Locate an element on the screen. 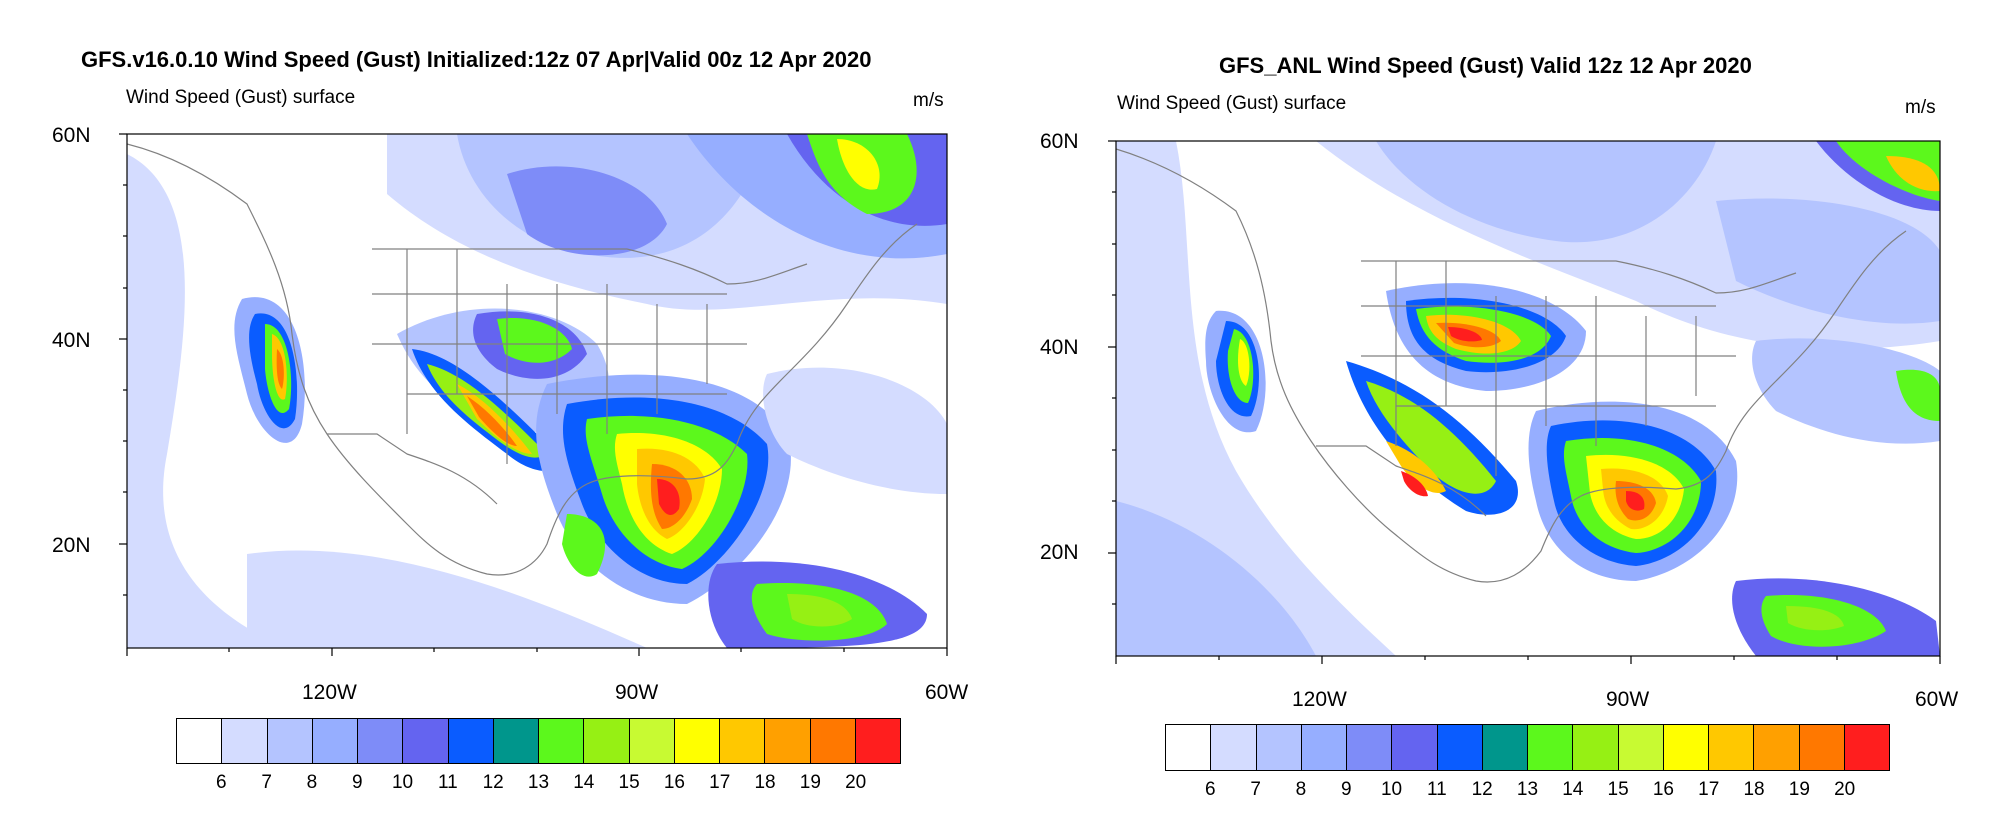 This screenshot has width=1990, height=839. gust-region-south is located at coordinates (447, 599).